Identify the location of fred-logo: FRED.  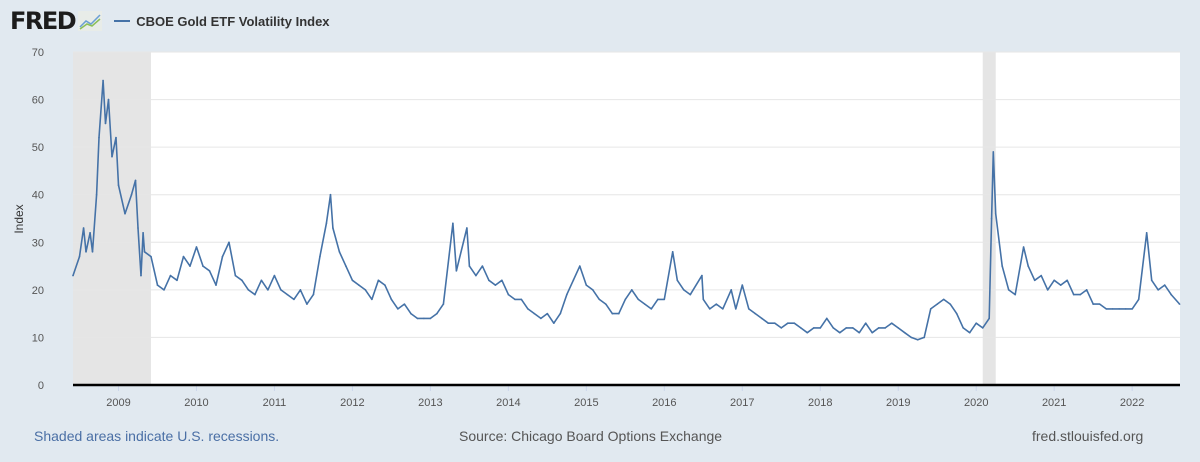
(43, 21).